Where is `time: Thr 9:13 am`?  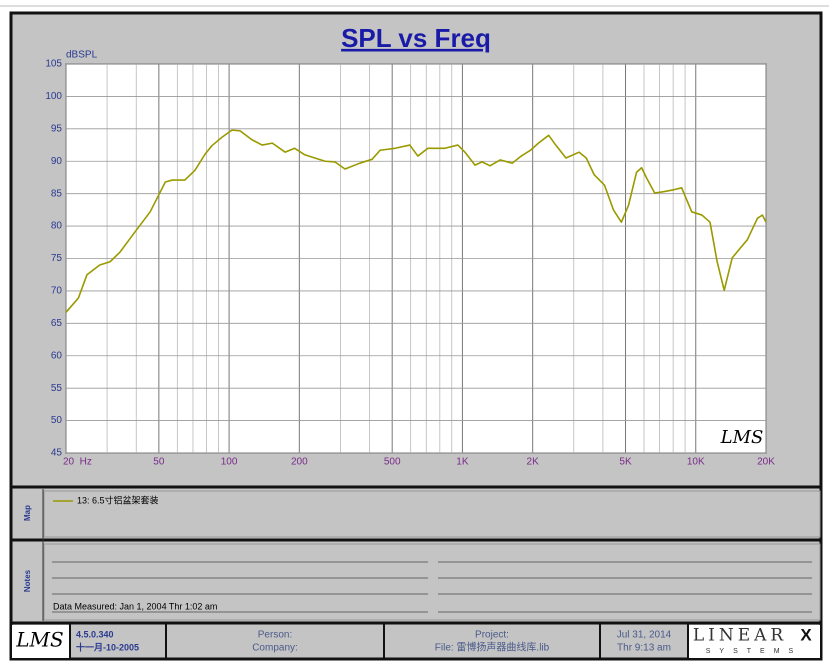
time: Thr 9:13 am is located at coordinates (644, 648).